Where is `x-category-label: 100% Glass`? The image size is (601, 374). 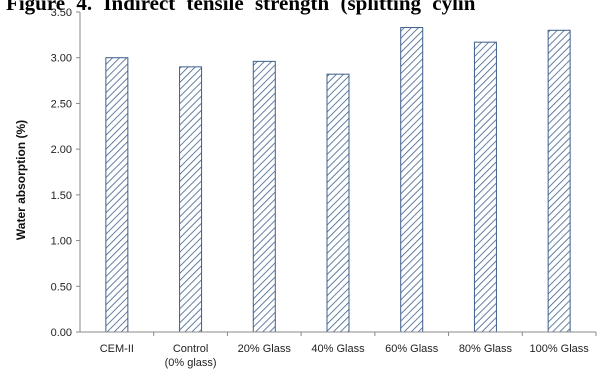 x-category-label: 100% Glass is located at coordinates (559, 349).